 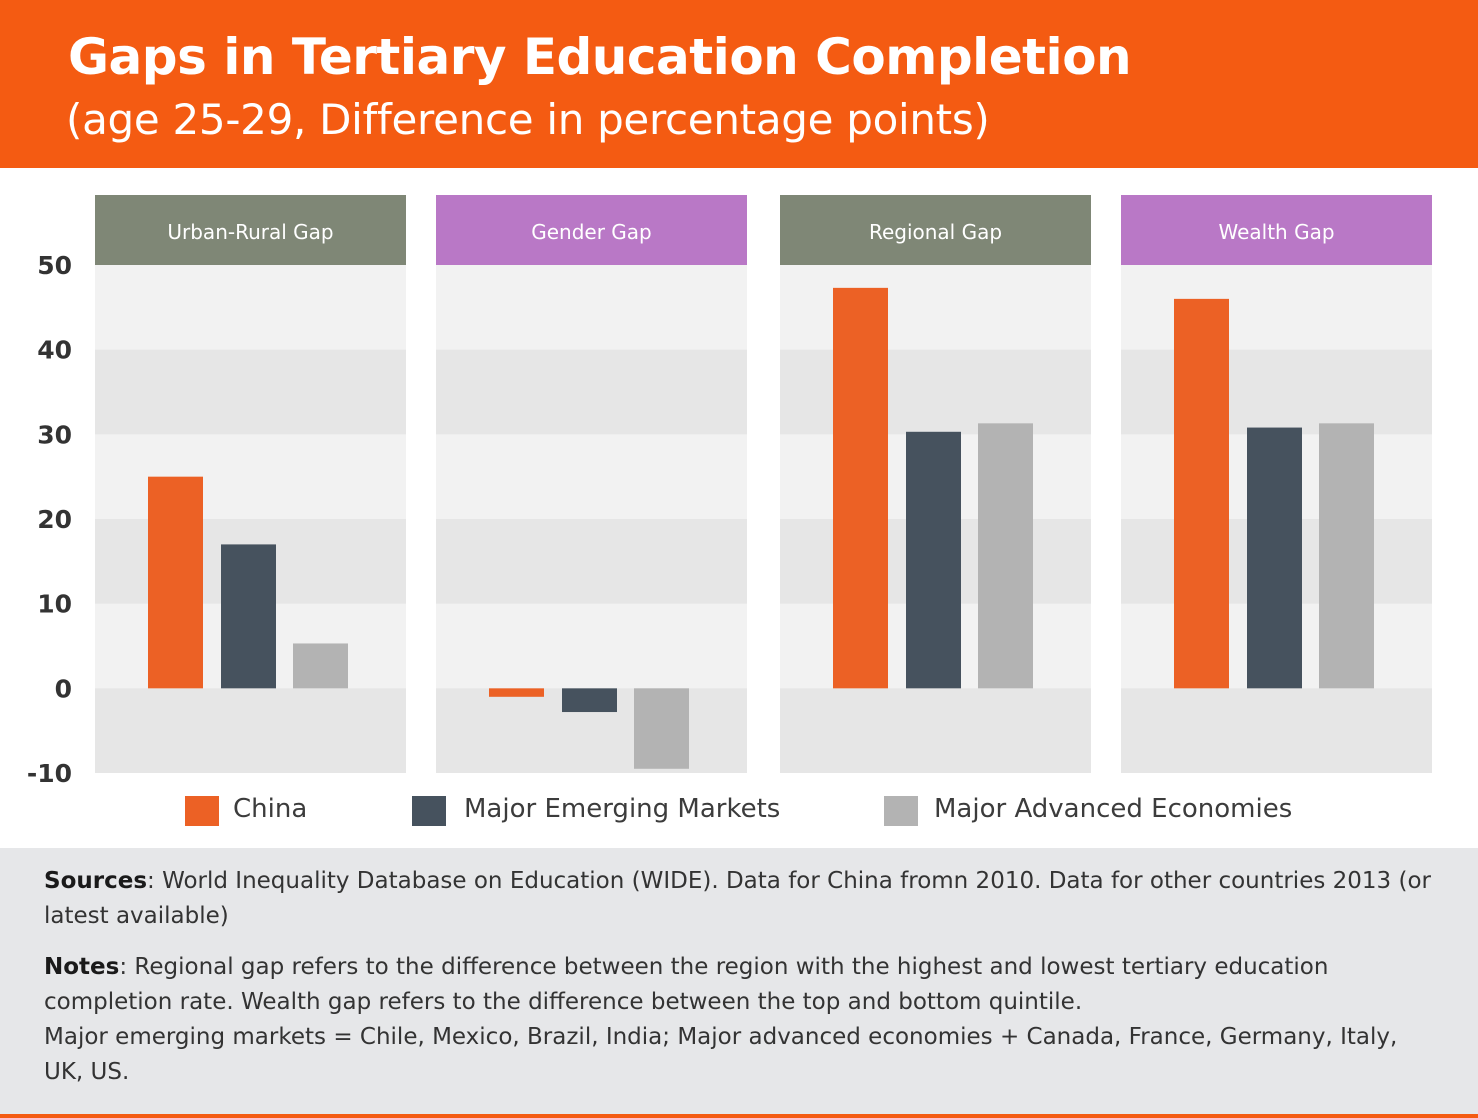 What do you see at coordinates (901, 811) in the screenshot?
I see `legend-swatch-advanced` at bounding box center [901, 811].